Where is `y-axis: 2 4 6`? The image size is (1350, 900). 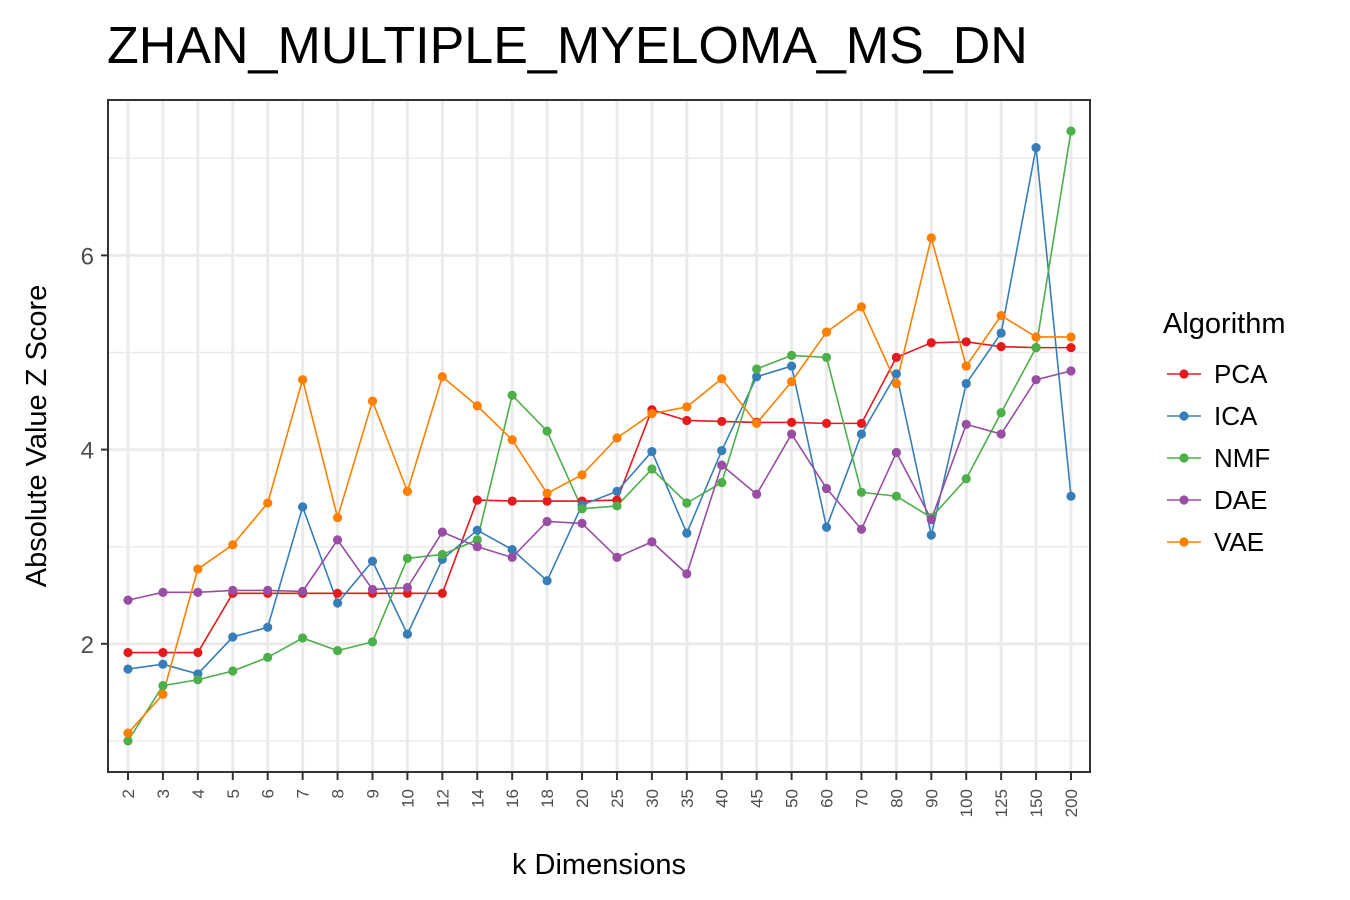
y-axis: 2 4 6 is located at coordinates (94, 451).